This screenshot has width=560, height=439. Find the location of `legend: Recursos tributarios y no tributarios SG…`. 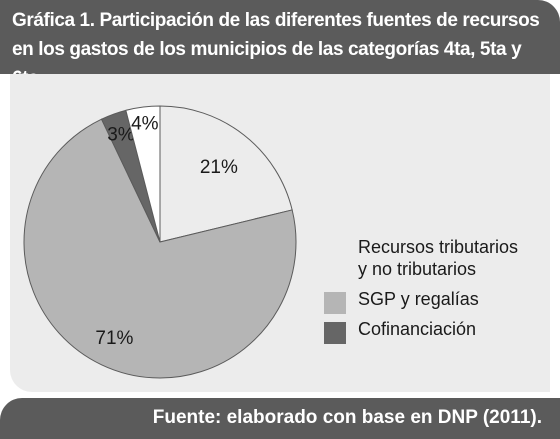

legend: Recursos tributarios y no tributarios SG… is located at coordinates (436, 292).